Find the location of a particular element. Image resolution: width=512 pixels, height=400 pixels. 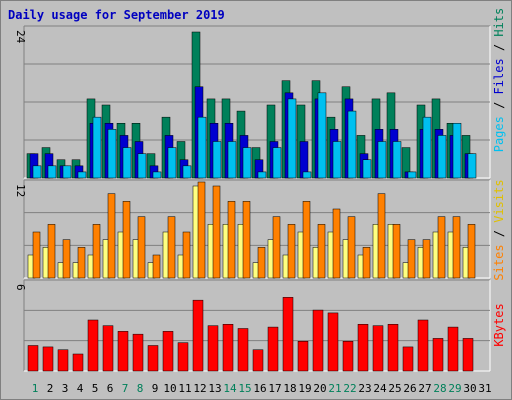

x-label-day-30: 30 is located at coordinates (469, 388).